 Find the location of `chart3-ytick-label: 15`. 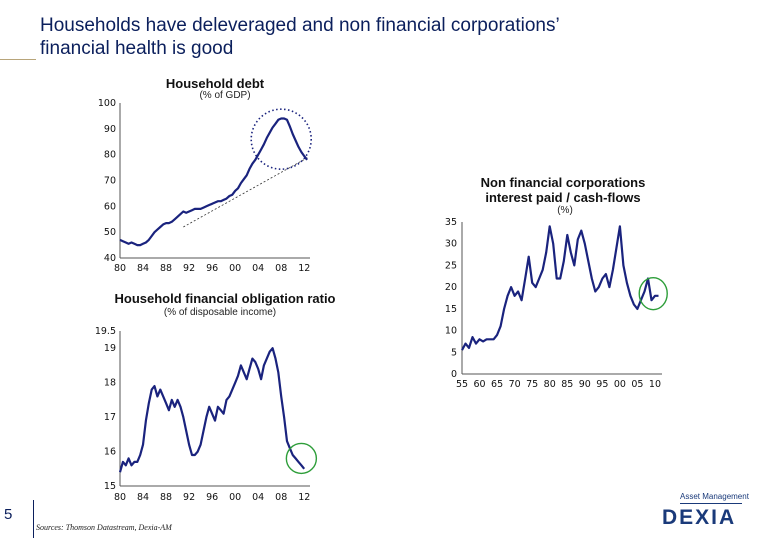

chart3-ytick-label: 15 is located at coordinates (451, 309).